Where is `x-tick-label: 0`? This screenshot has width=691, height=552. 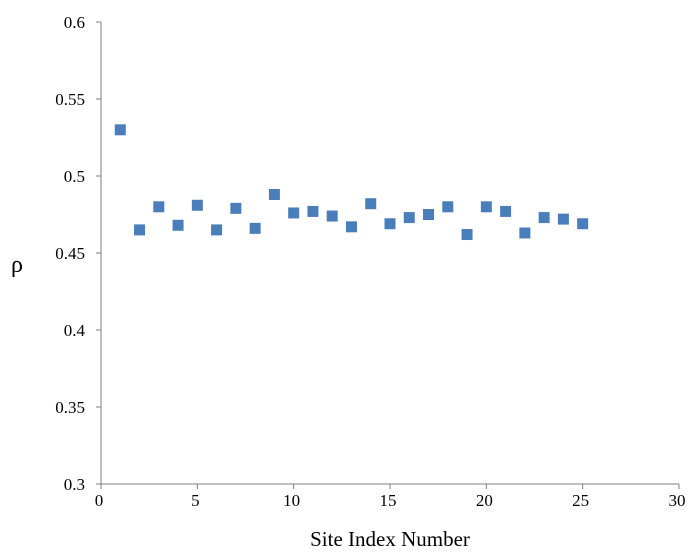
x-tick-label: 0 is located at coordinates (99, 500).